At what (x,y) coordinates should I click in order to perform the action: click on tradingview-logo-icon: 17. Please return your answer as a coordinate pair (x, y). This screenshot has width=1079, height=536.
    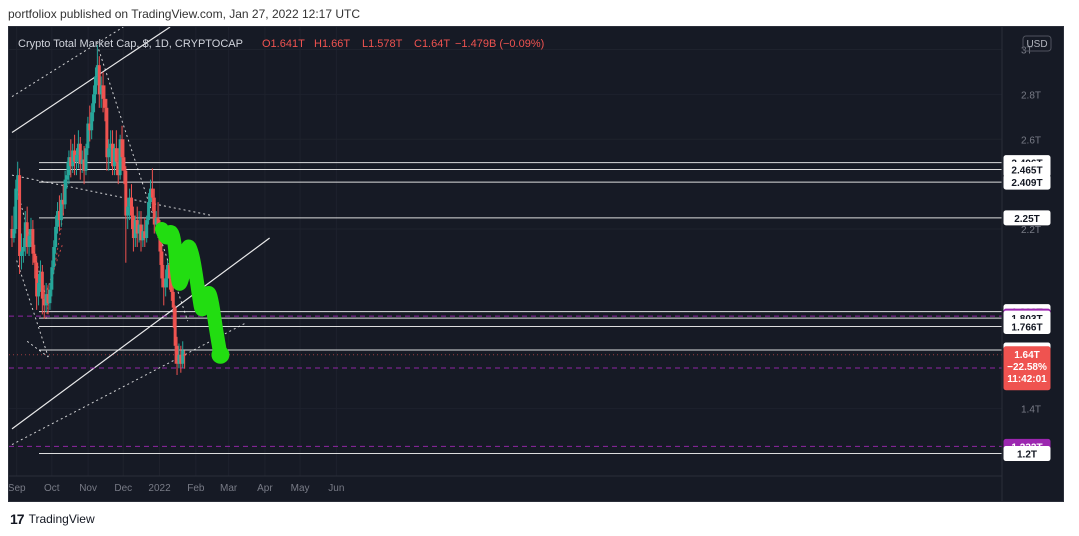
    Looking at the image, I should click on (17, 519).